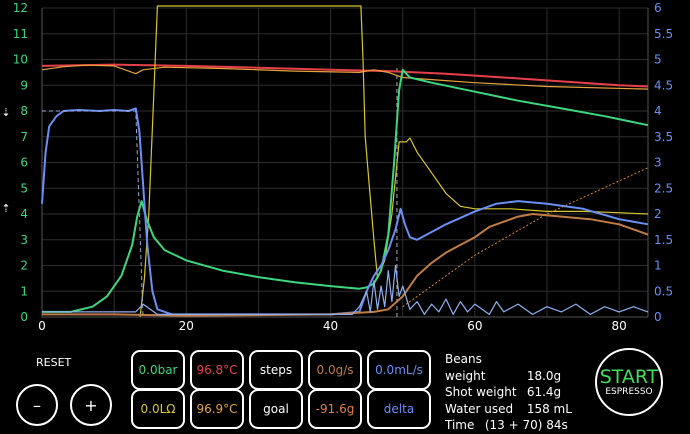  What do you see at coordinates (24, 111) in the screenshot?
I see `y-left-tick-label: 8` at bounding box center [24, 111].